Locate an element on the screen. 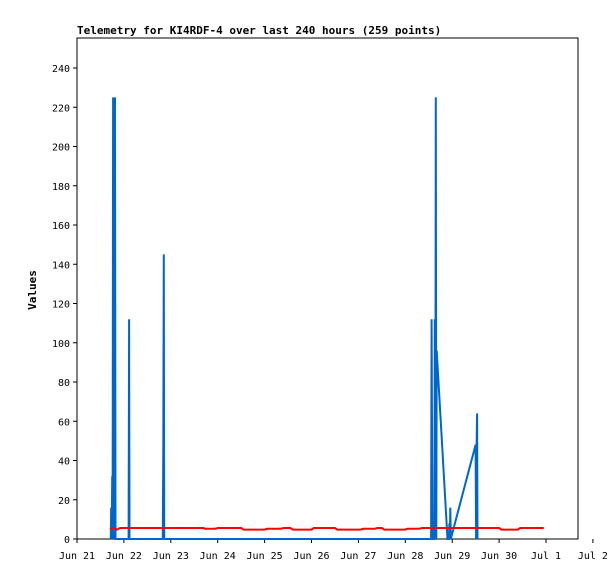 This screenshot has width=615, height=579. y-tick-label: 140 is located at coordinates (61, 265).